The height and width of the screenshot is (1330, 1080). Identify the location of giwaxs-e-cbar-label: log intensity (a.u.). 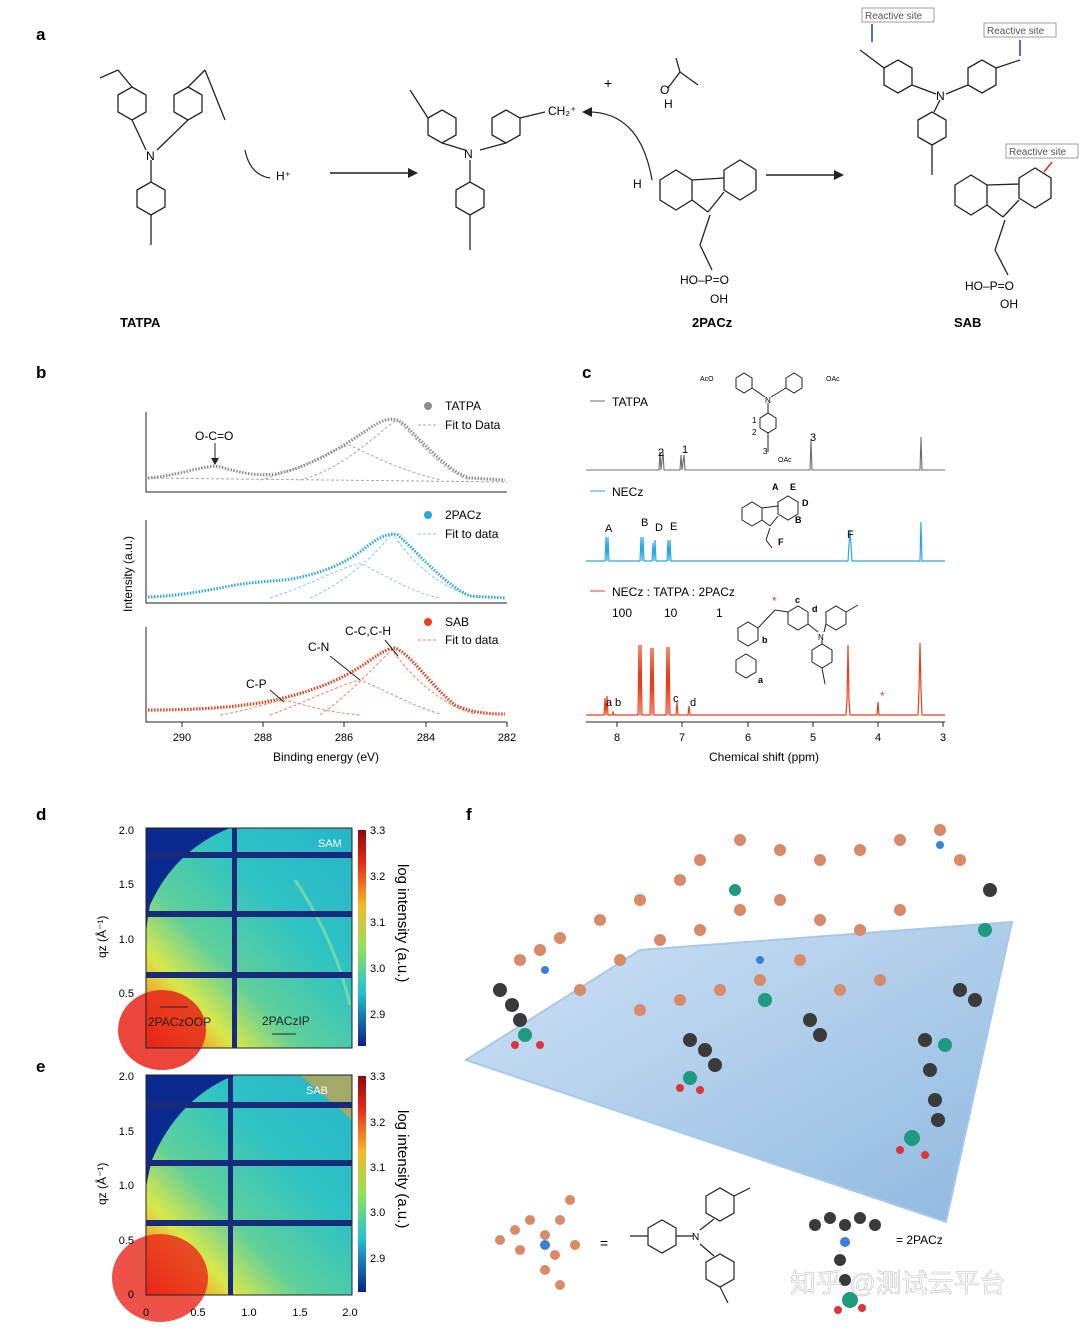
(402, 1169).